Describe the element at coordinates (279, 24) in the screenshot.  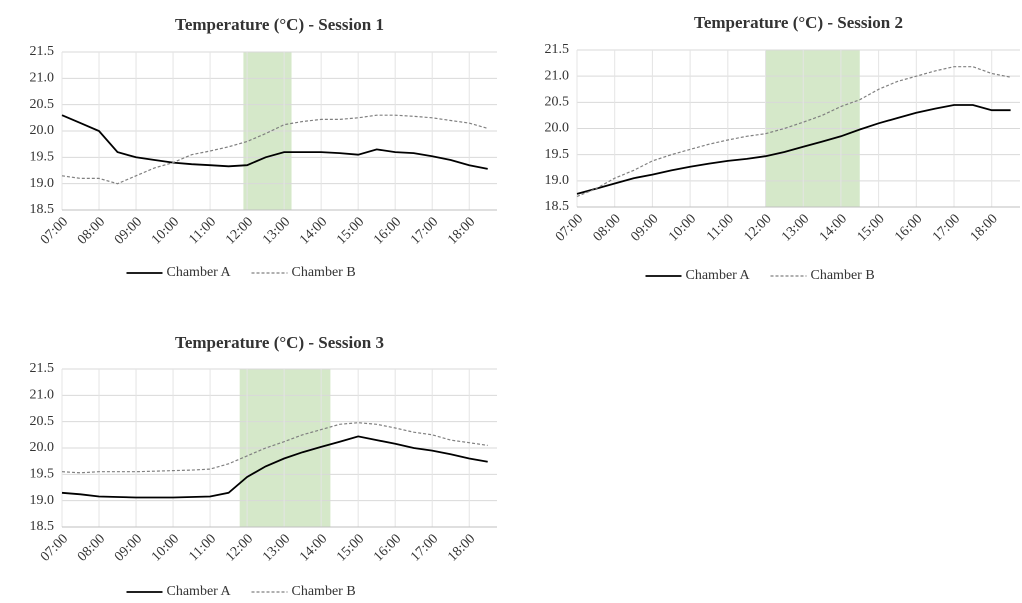
I see `chart-title: Temperature (°C) - Session 1` at that location.